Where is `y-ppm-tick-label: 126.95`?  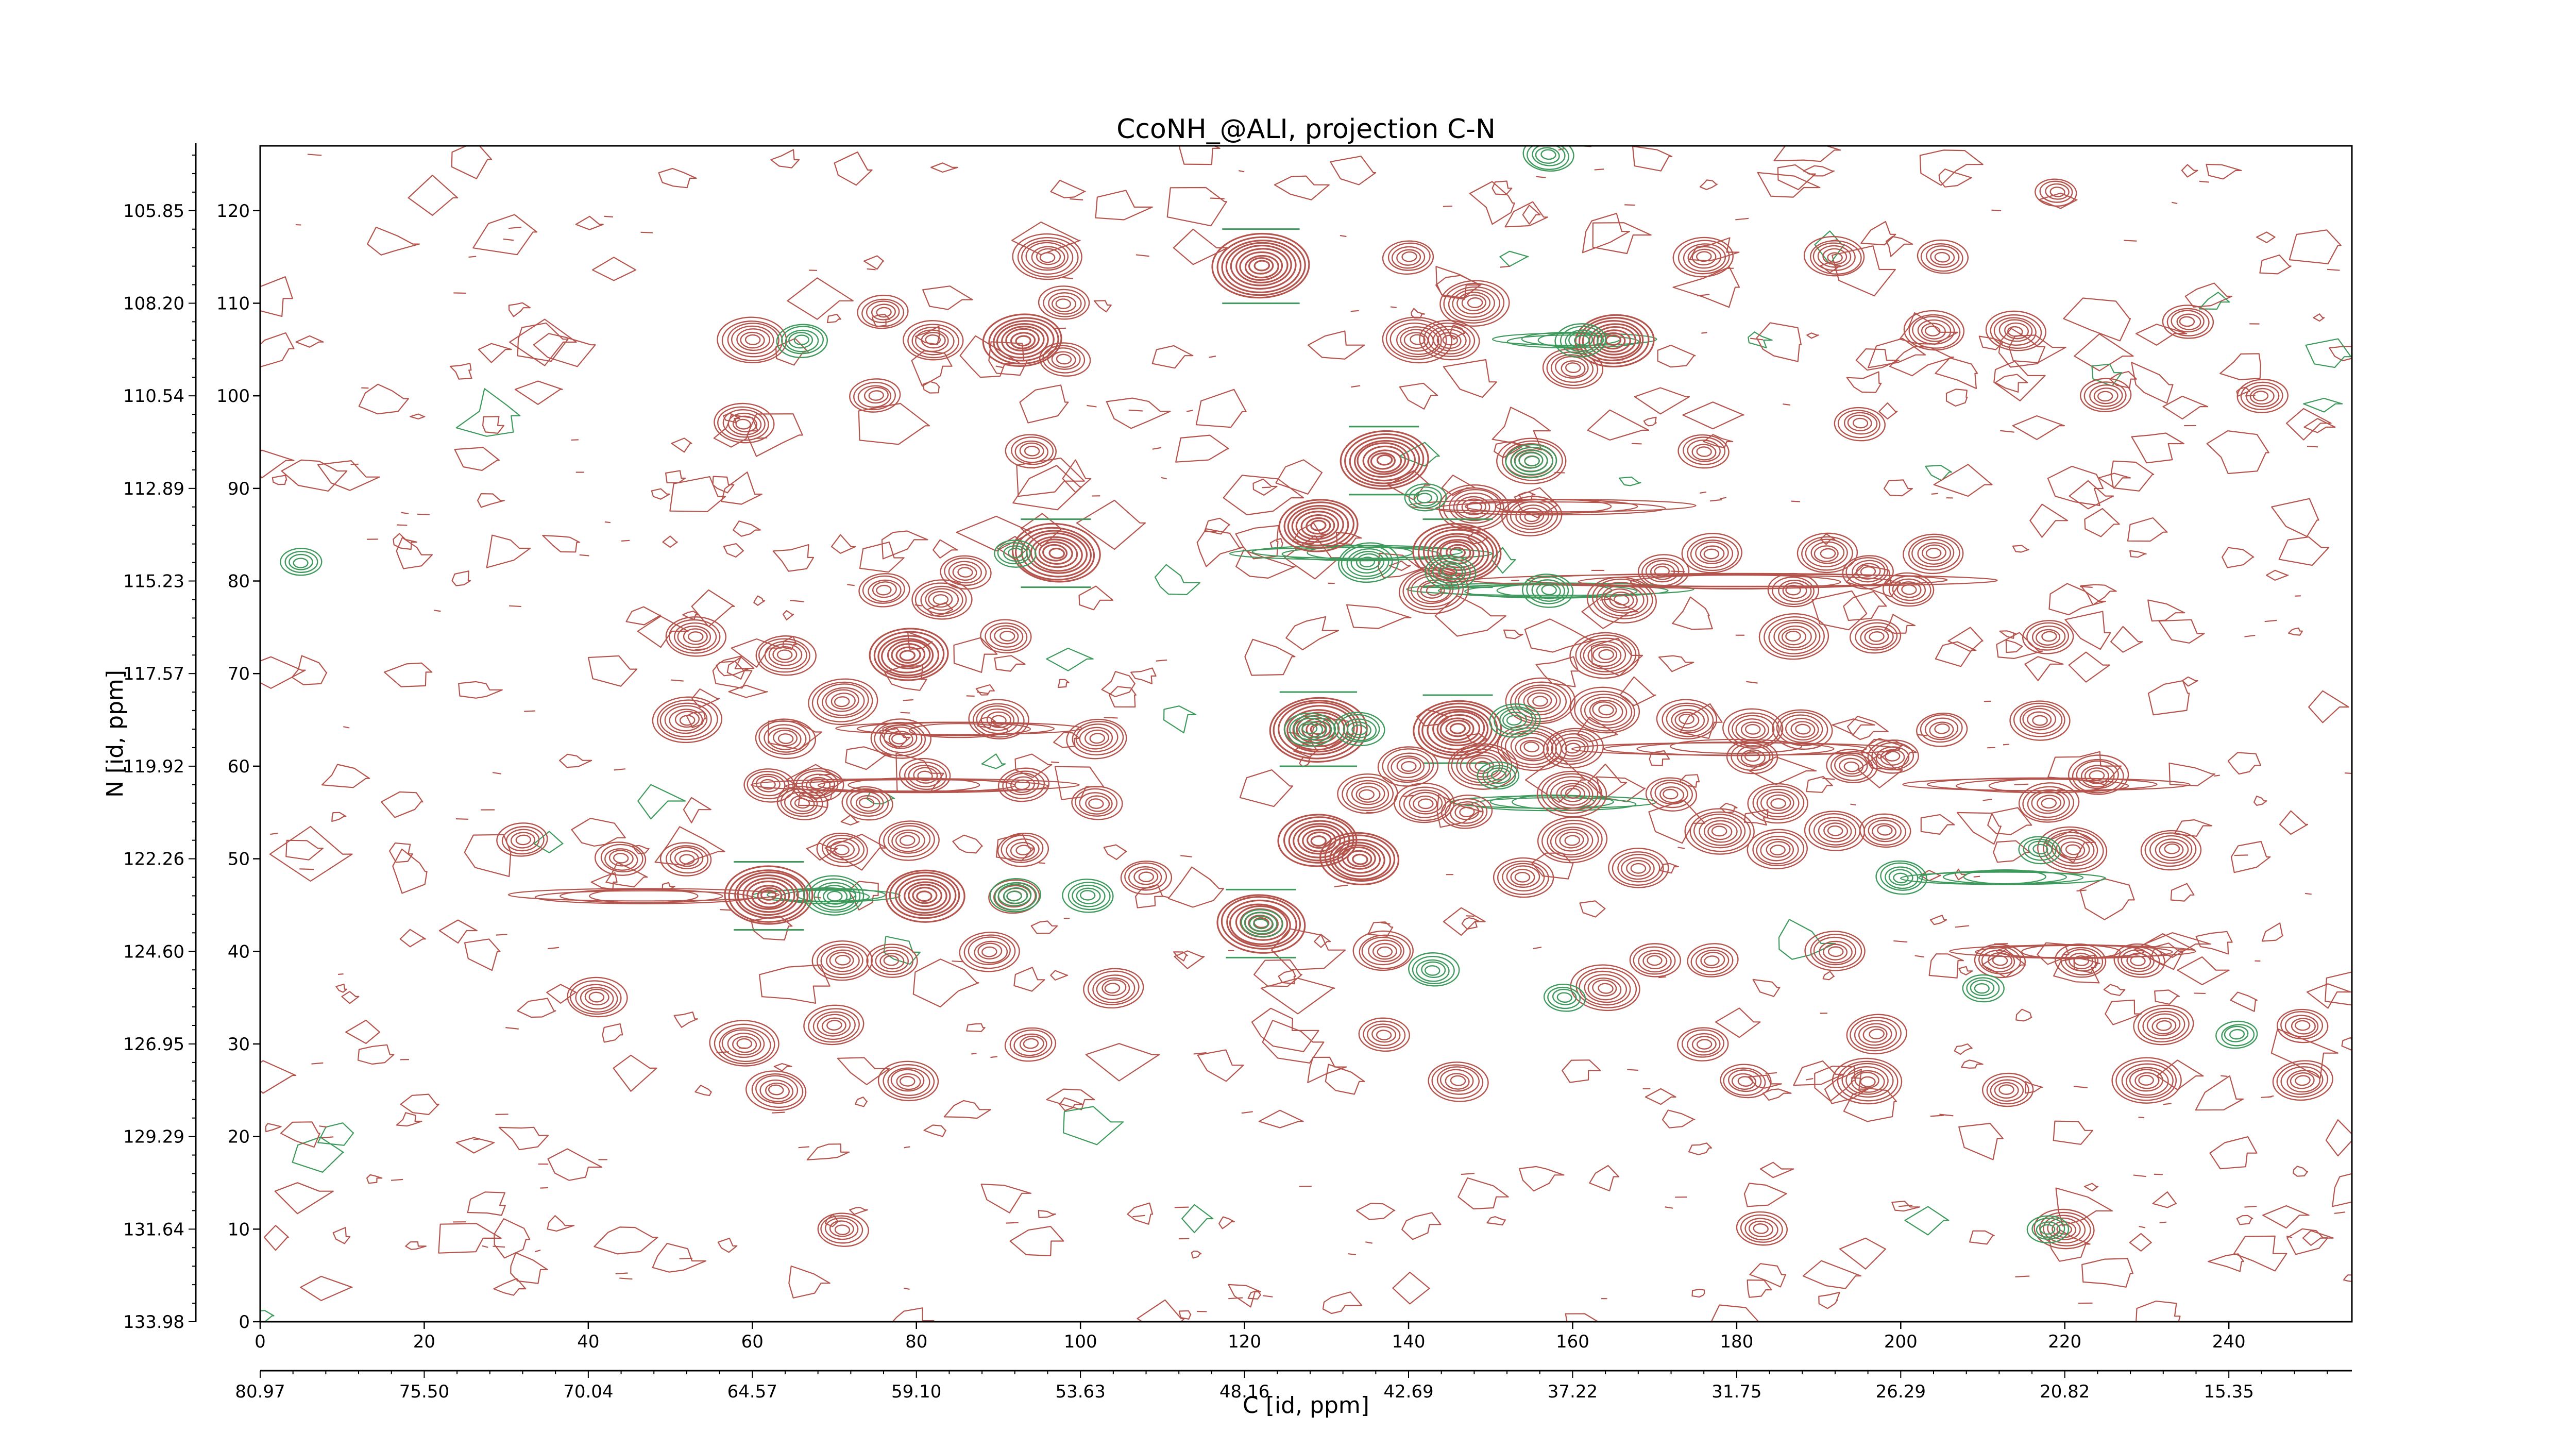
y-ppm-tick-label: 126.95 is located at coordinates (153, 1044).